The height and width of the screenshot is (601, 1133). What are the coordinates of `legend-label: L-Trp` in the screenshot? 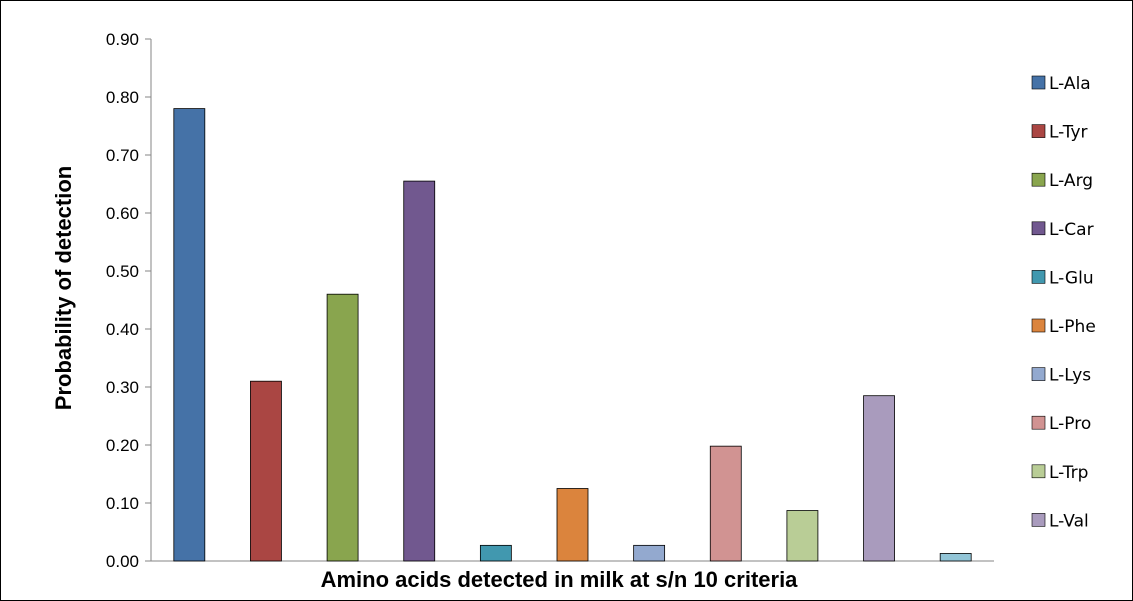 It's located at (1068, 473).